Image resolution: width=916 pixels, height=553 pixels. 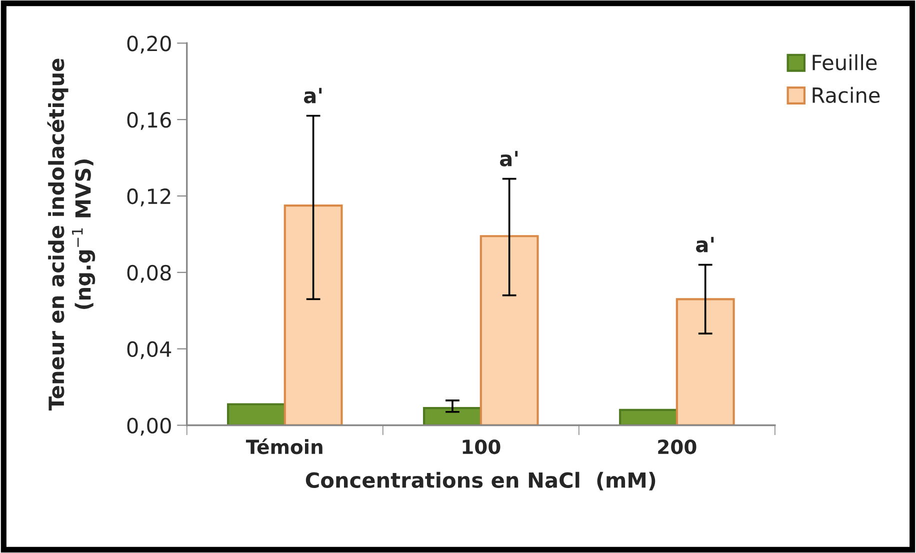 I want to click on x-tick-label: Témoin, so click(x=284, y=446).